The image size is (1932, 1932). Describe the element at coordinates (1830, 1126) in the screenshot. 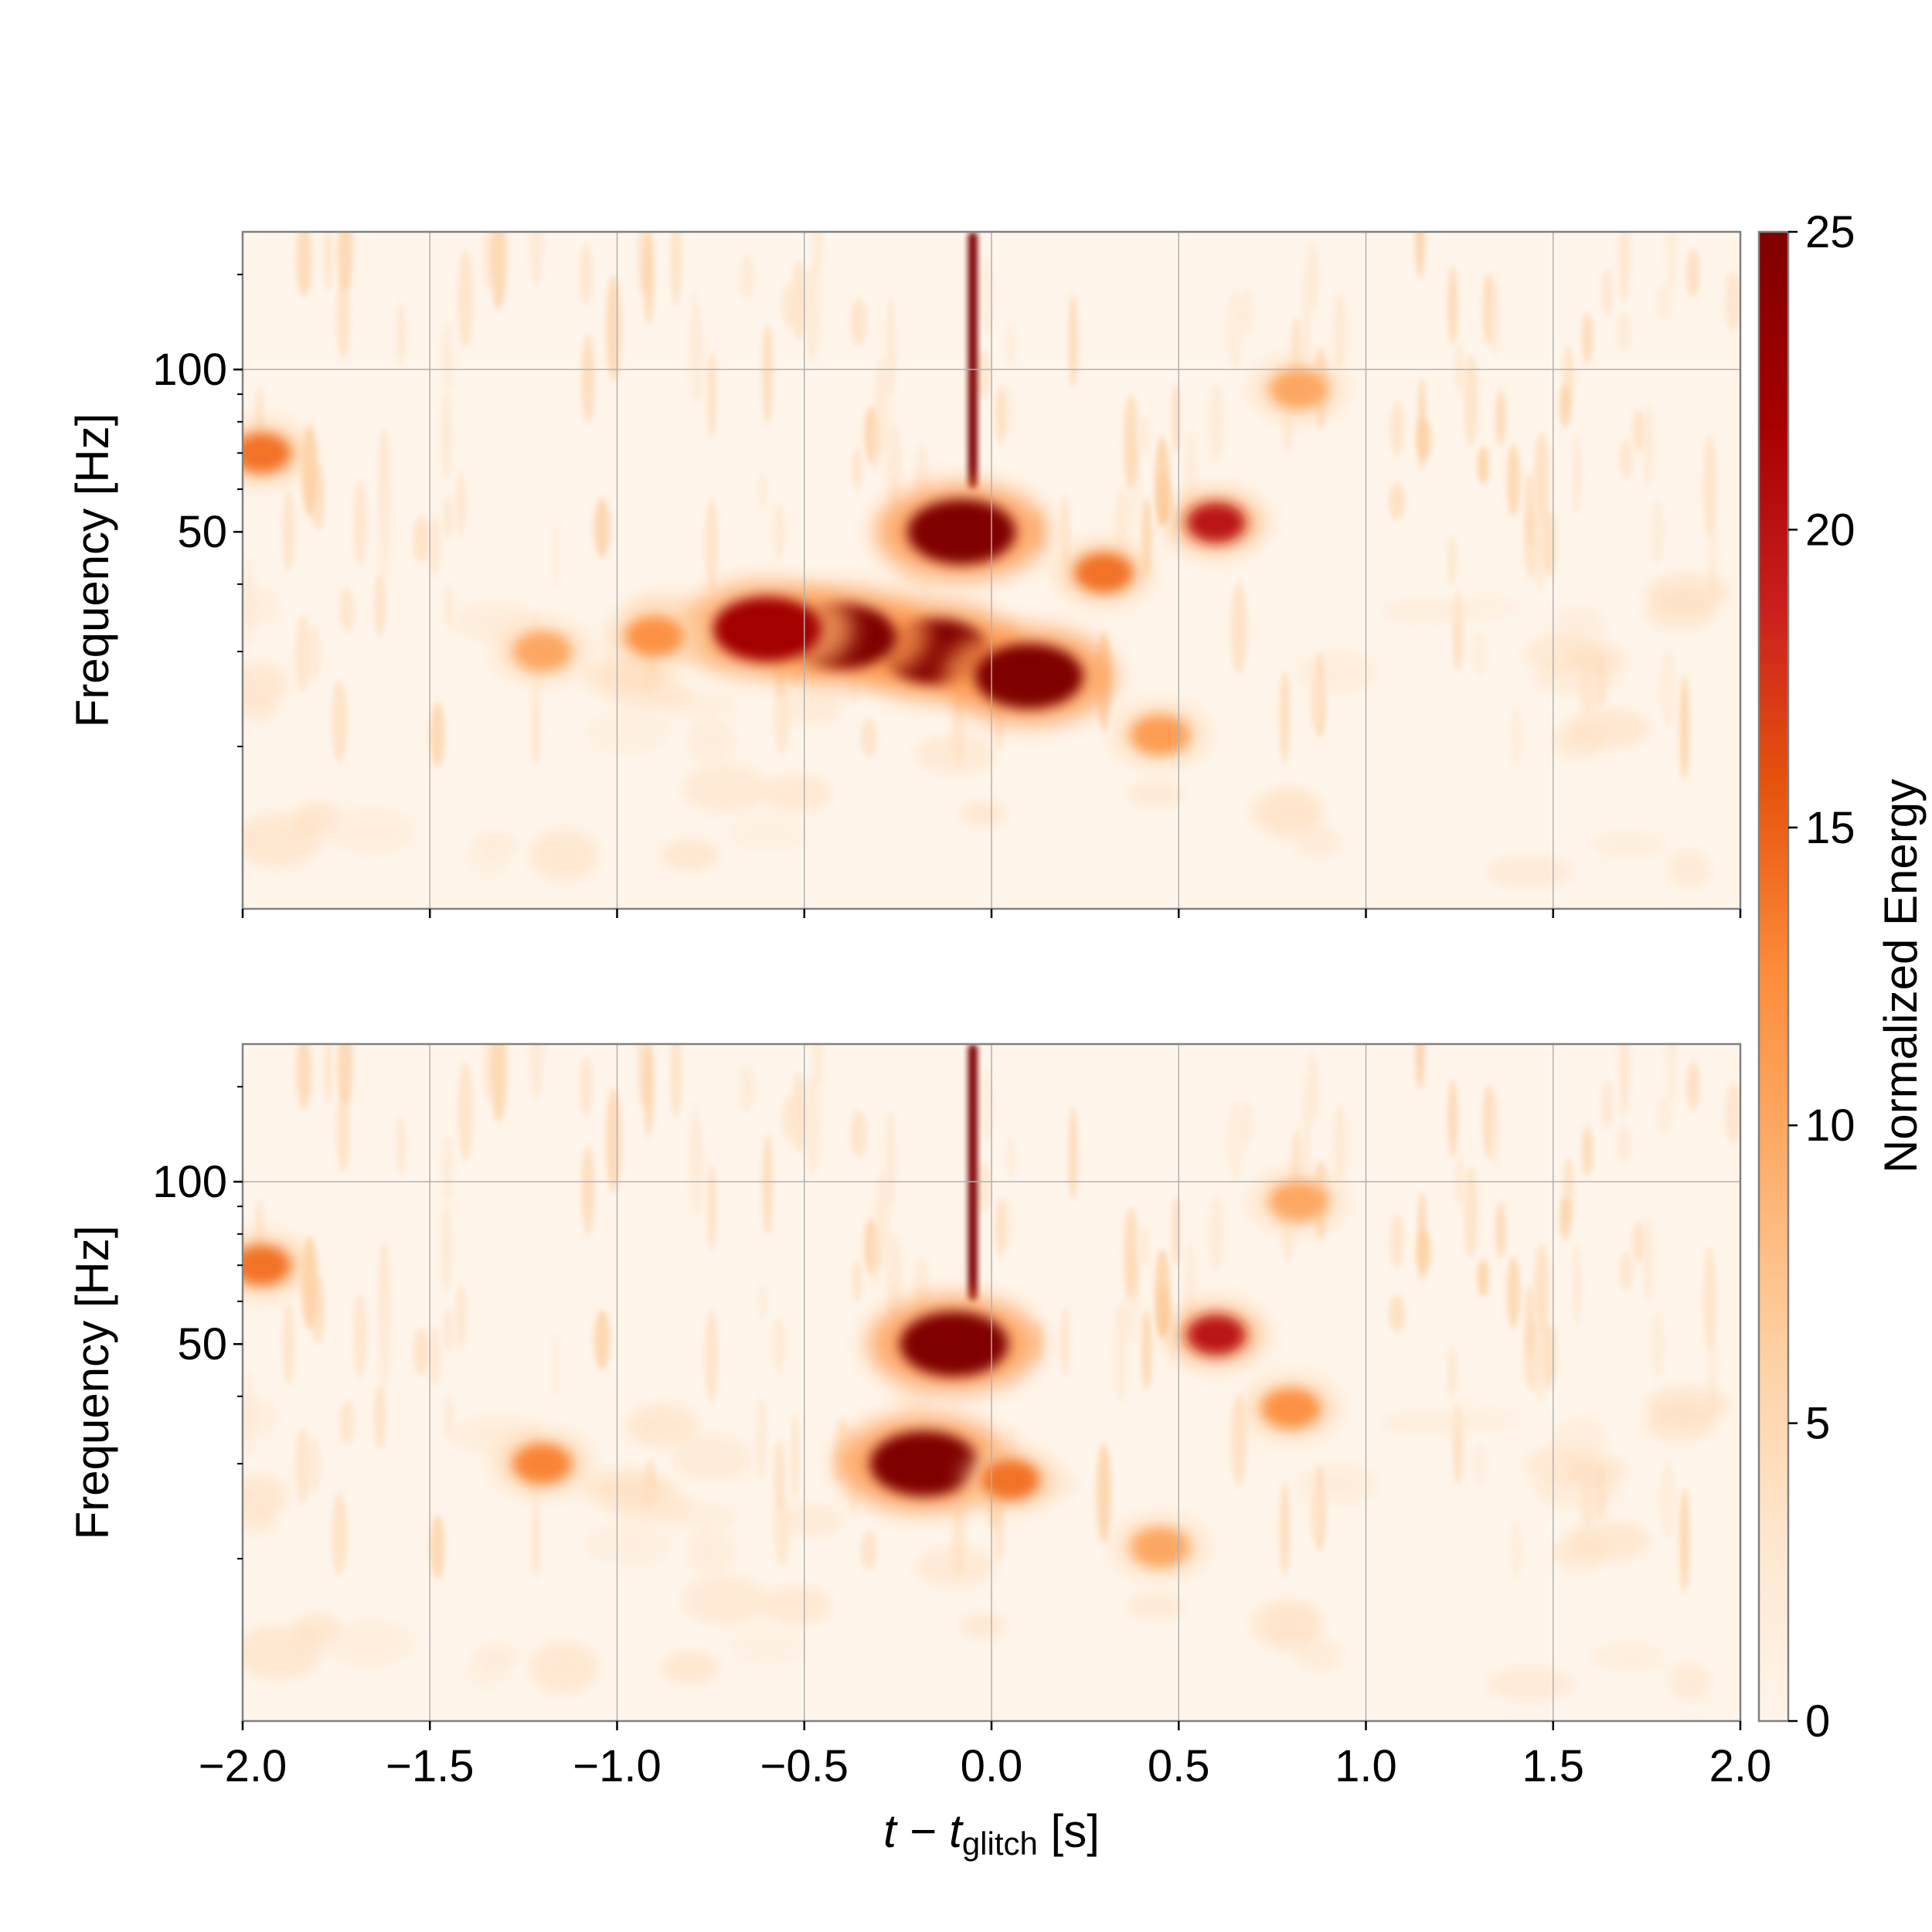

I see `colorbar-tick-label: 10` at that location.